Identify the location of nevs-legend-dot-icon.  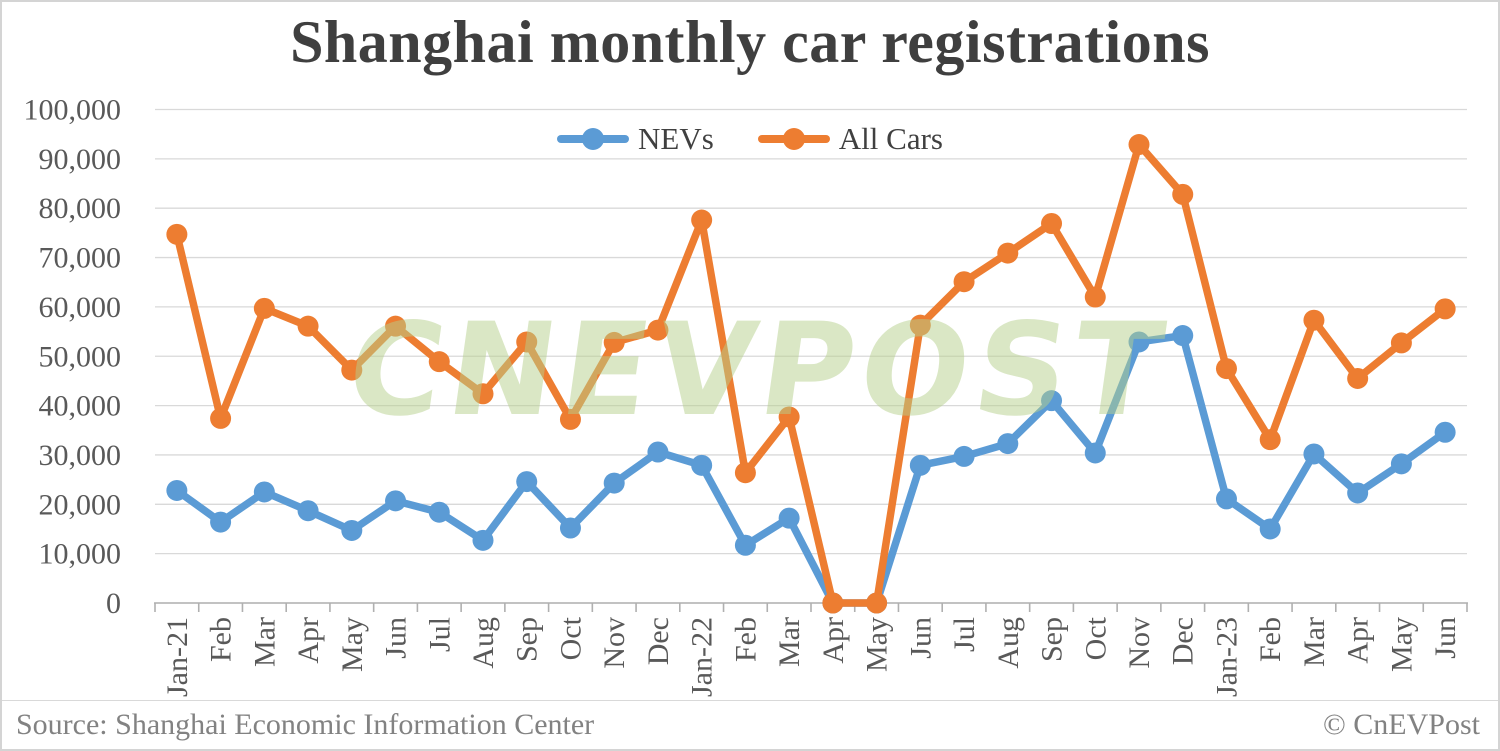
(593, 138).